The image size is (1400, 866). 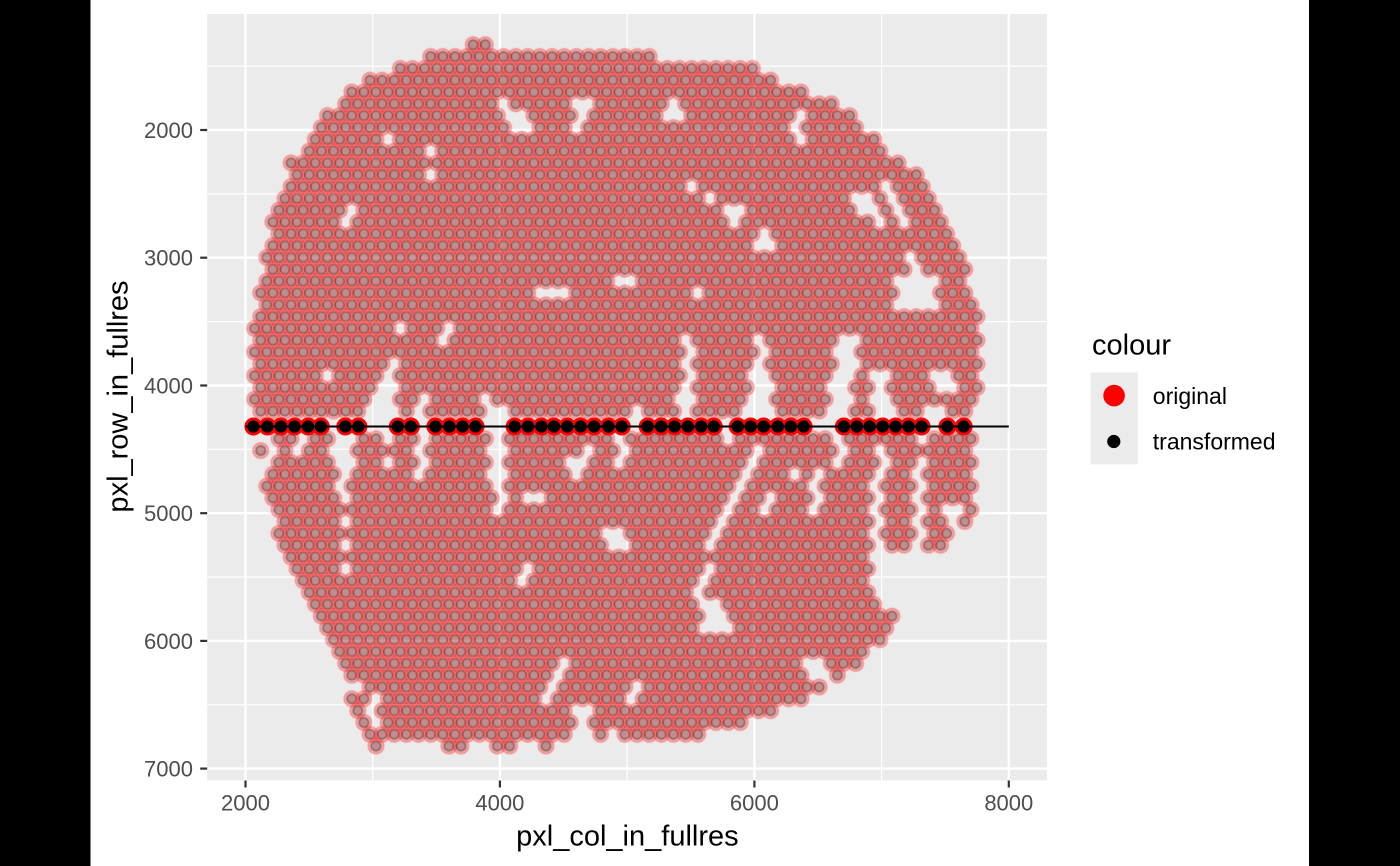 What do you see at coordinates (1190, 396) in the screenshot?
I see `svg-text: original` at bounding box center [1190, 396].